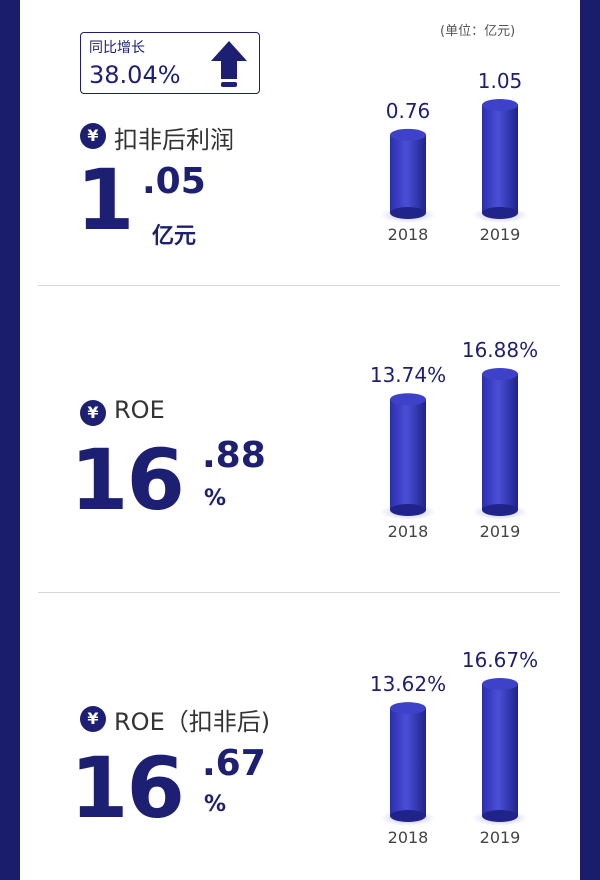  I want to click on value-label: 13.74%, so click(408, 375).